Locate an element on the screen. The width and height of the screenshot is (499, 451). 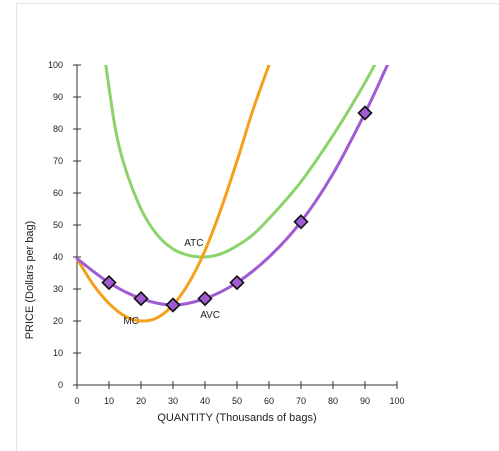
y-tick-label: 40 is located at coordinates (58, 257).